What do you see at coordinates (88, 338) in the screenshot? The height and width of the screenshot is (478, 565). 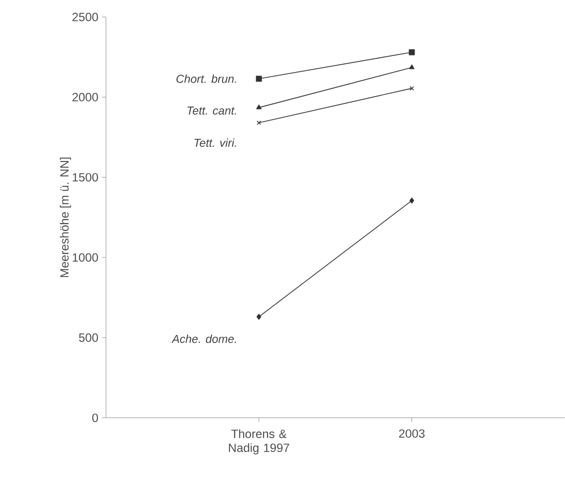 I see `y-tick-label: 500` at bounding box center [88, 338].